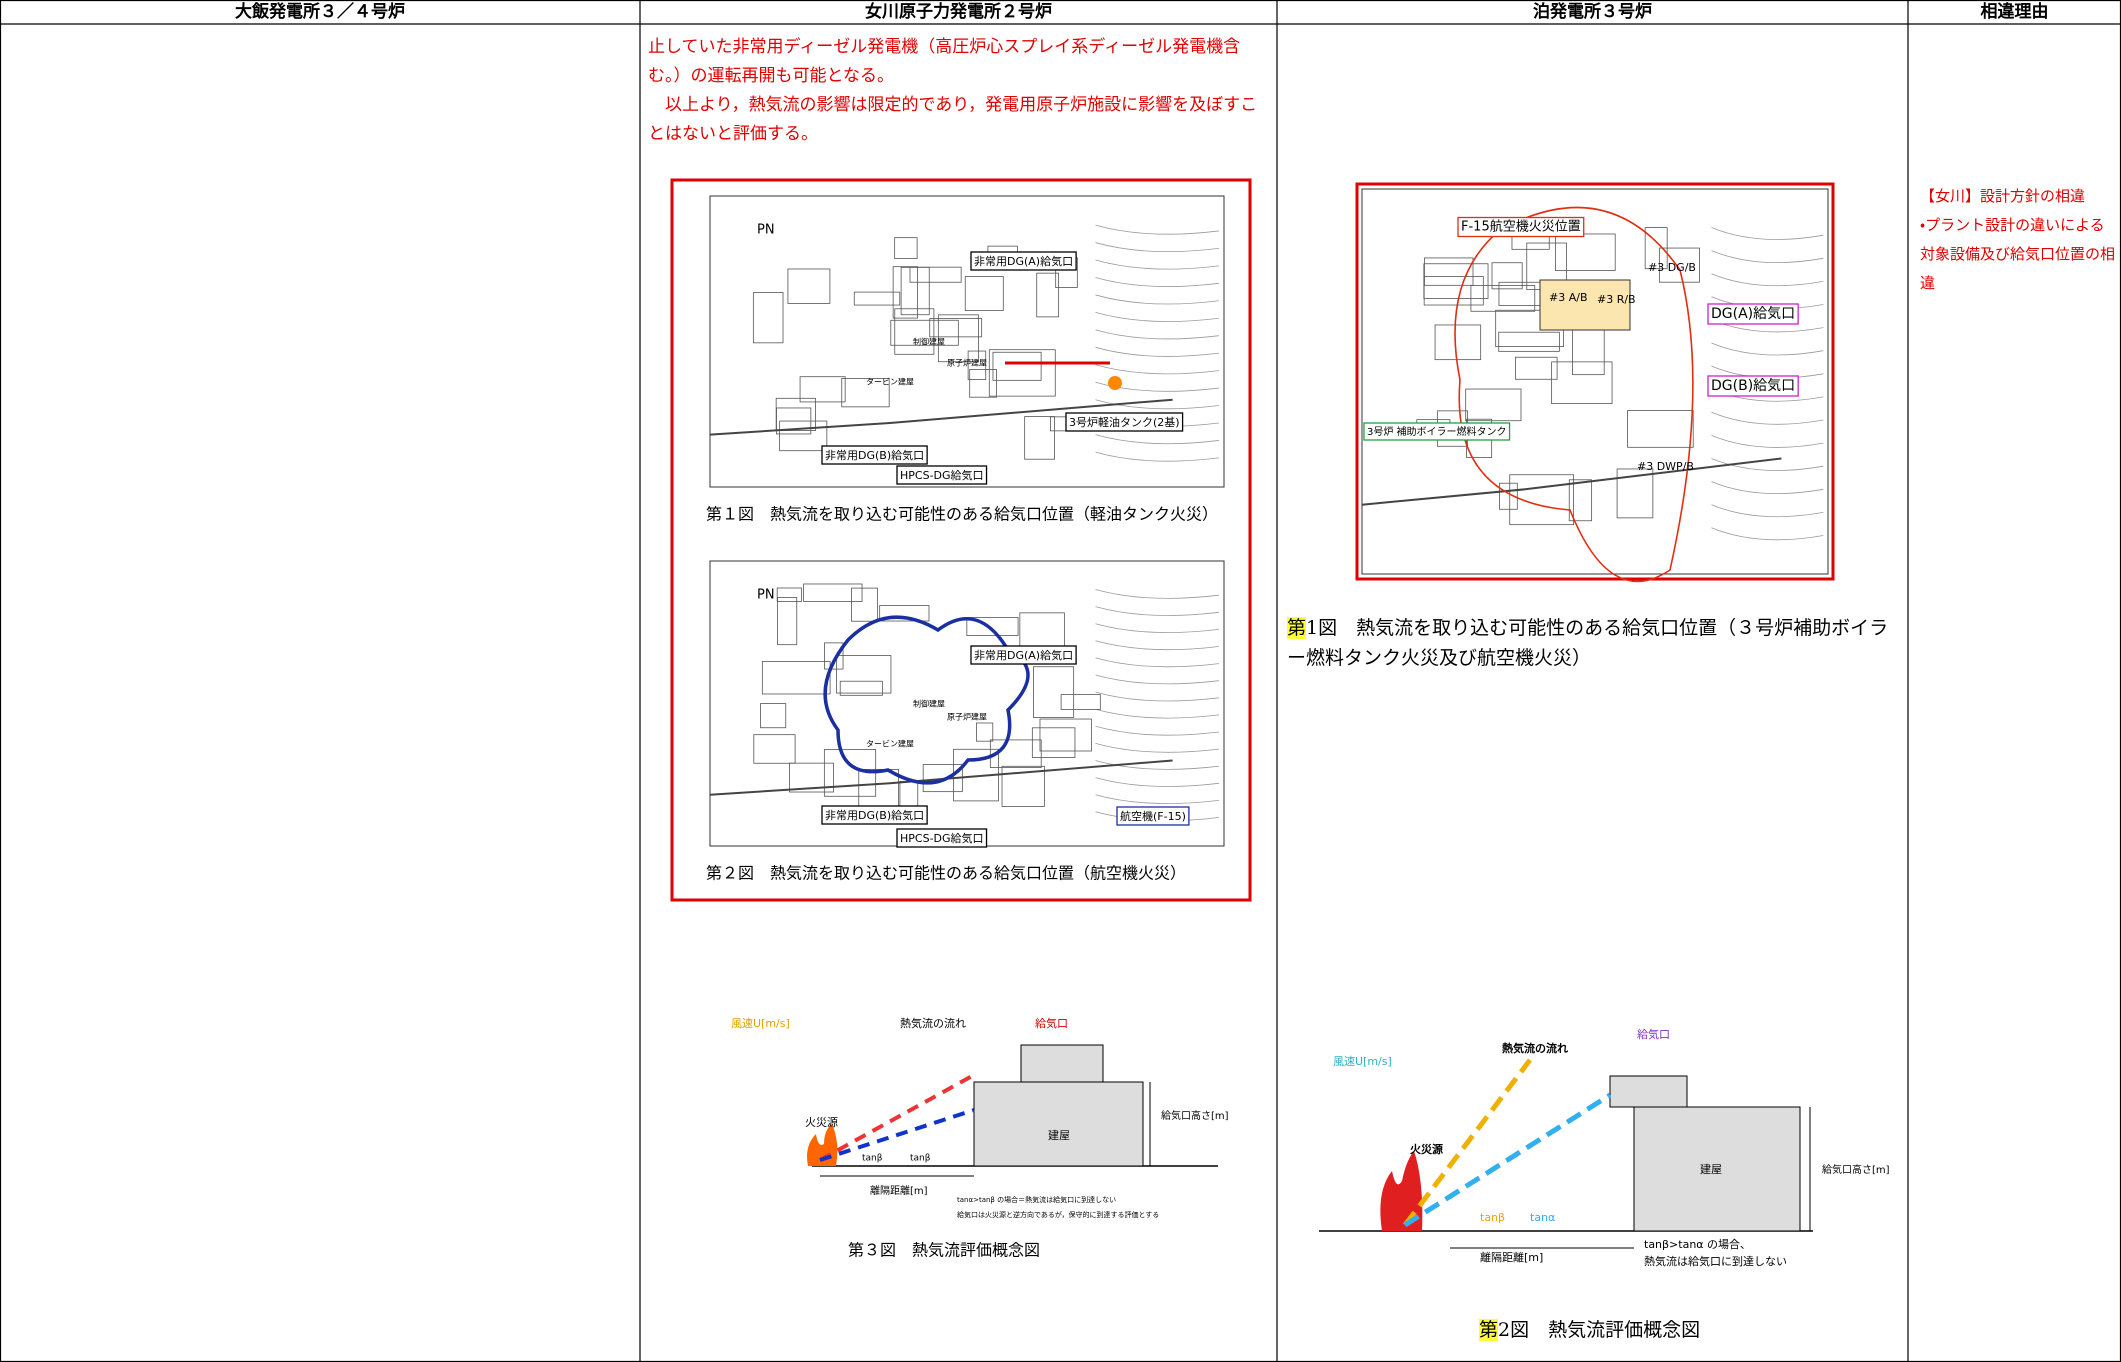 Image resolution: width=2121 pixels, height=1362 pixels. Describe the element at coordinates (2014, 12) in the screenshot. I see `column-header: 相違理由` at that location.